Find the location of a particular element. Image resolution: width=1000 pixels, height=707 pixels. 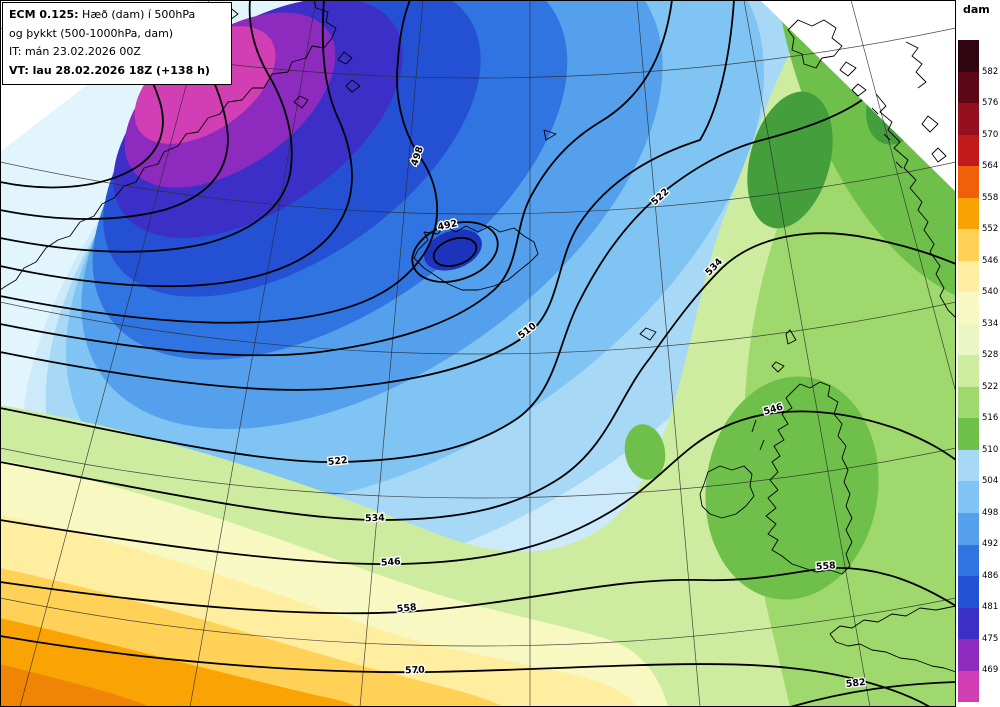

info-line-1: ECM 0.125: Hæð (dam) í 500hPa is located at coordinates (117, 15).